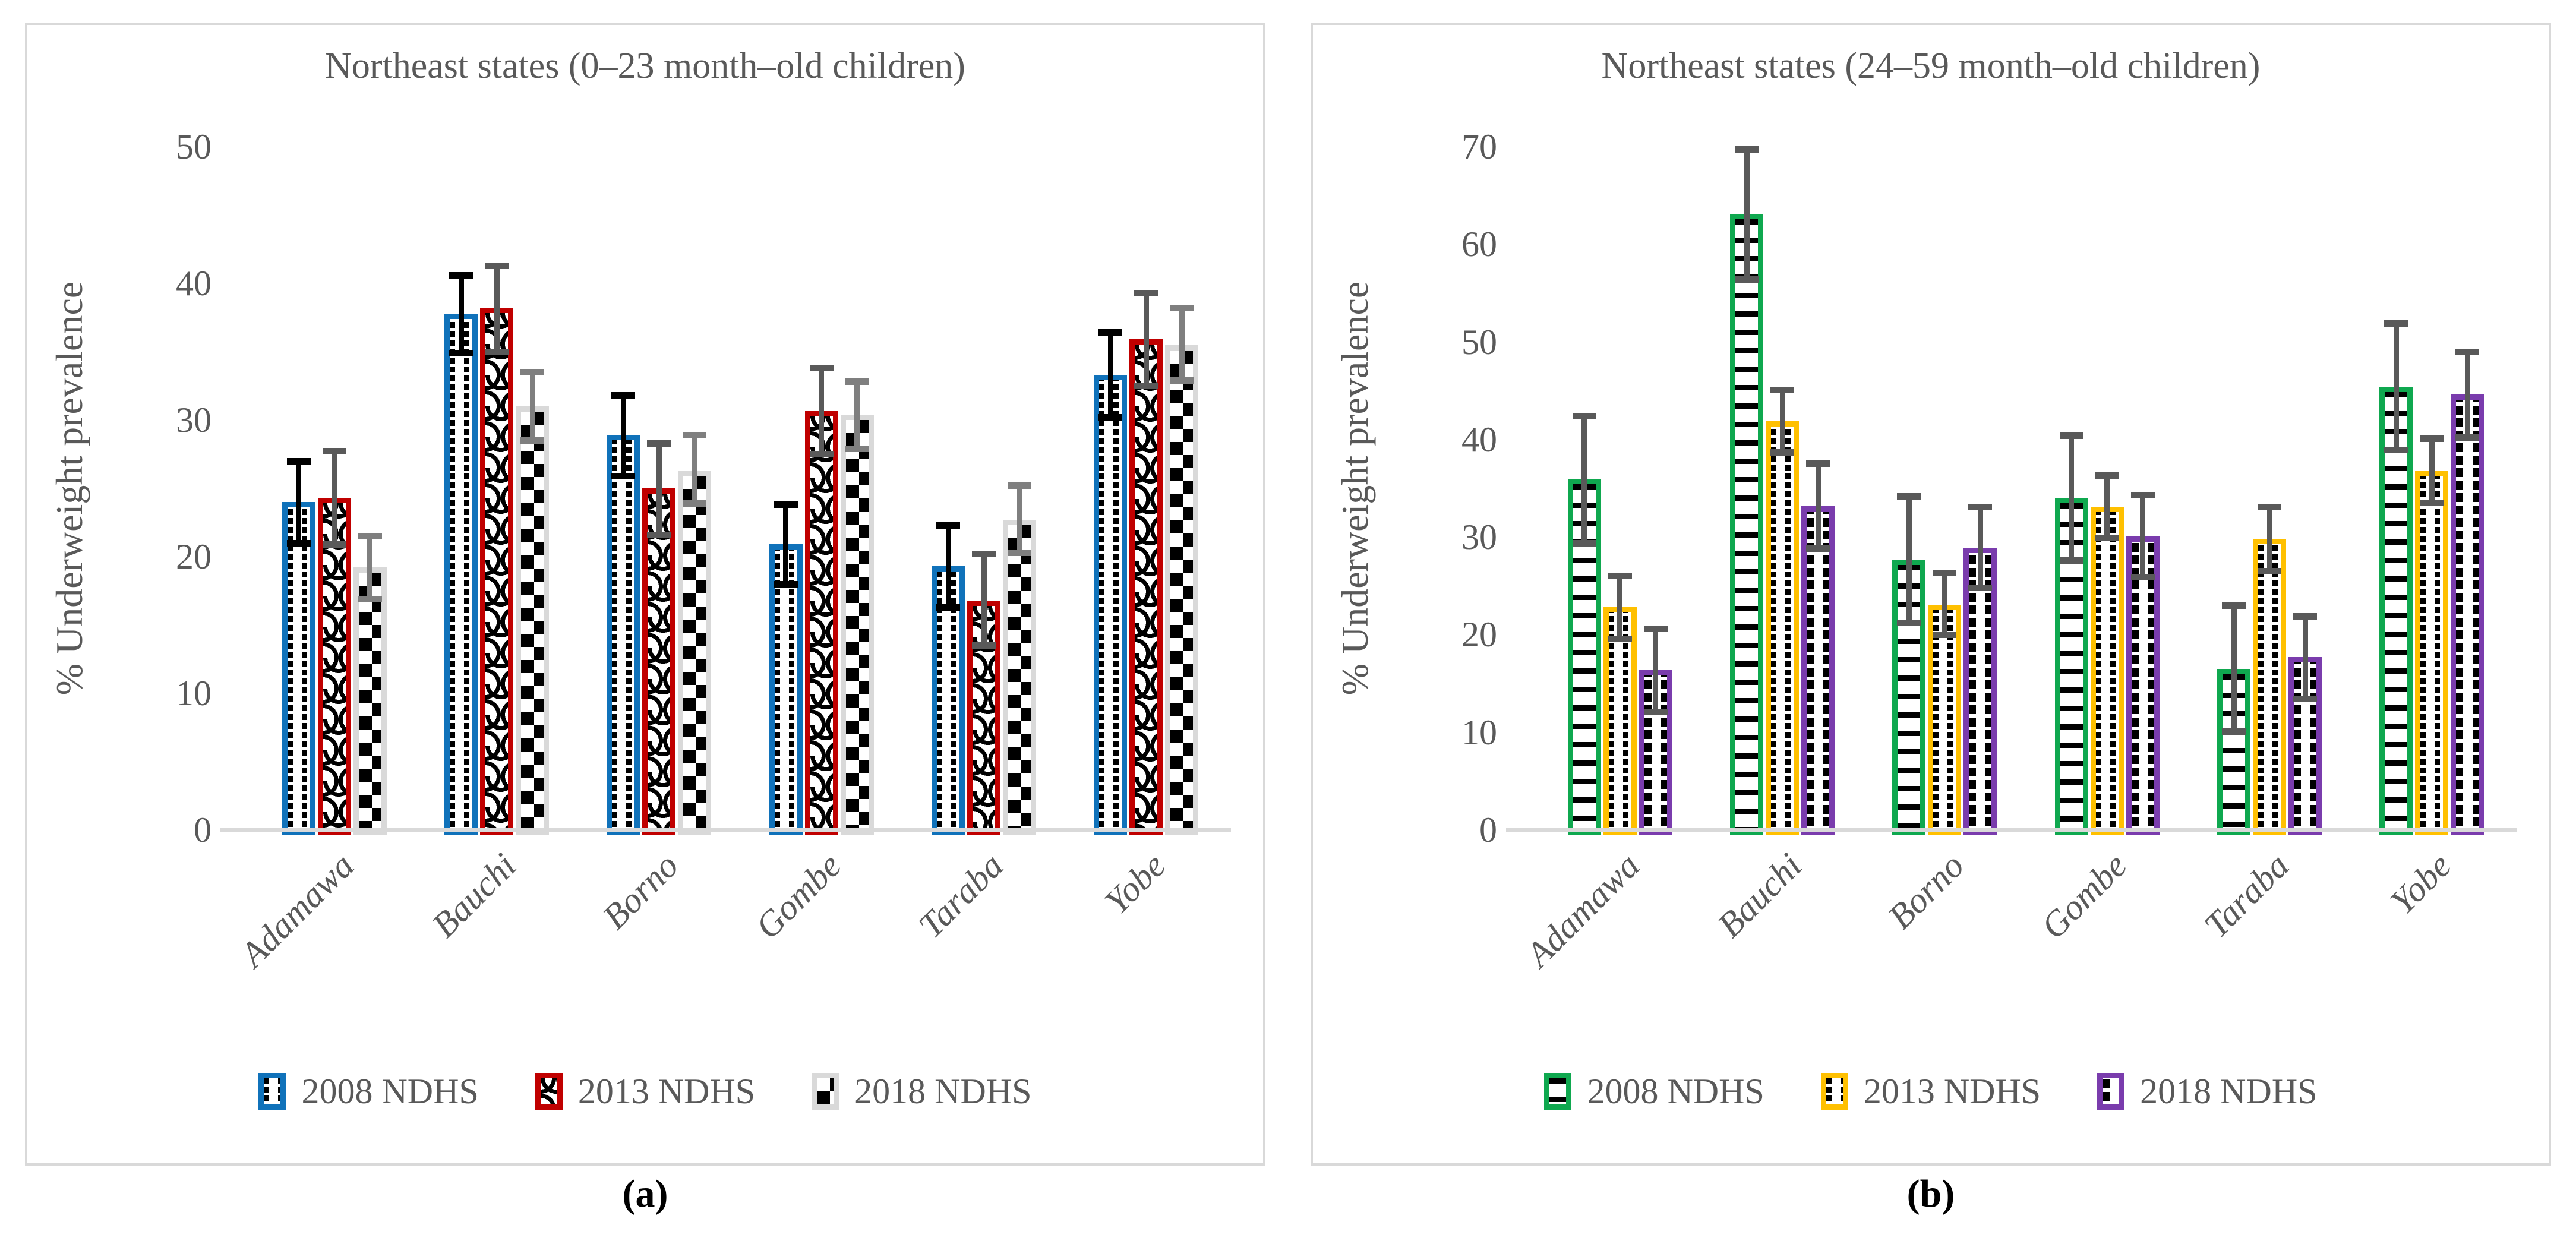  What do you see at coordinates (821, 622) in the screenshot?
I see `bar-2013-ndhs-gombe` at bounding box center [821, 622].